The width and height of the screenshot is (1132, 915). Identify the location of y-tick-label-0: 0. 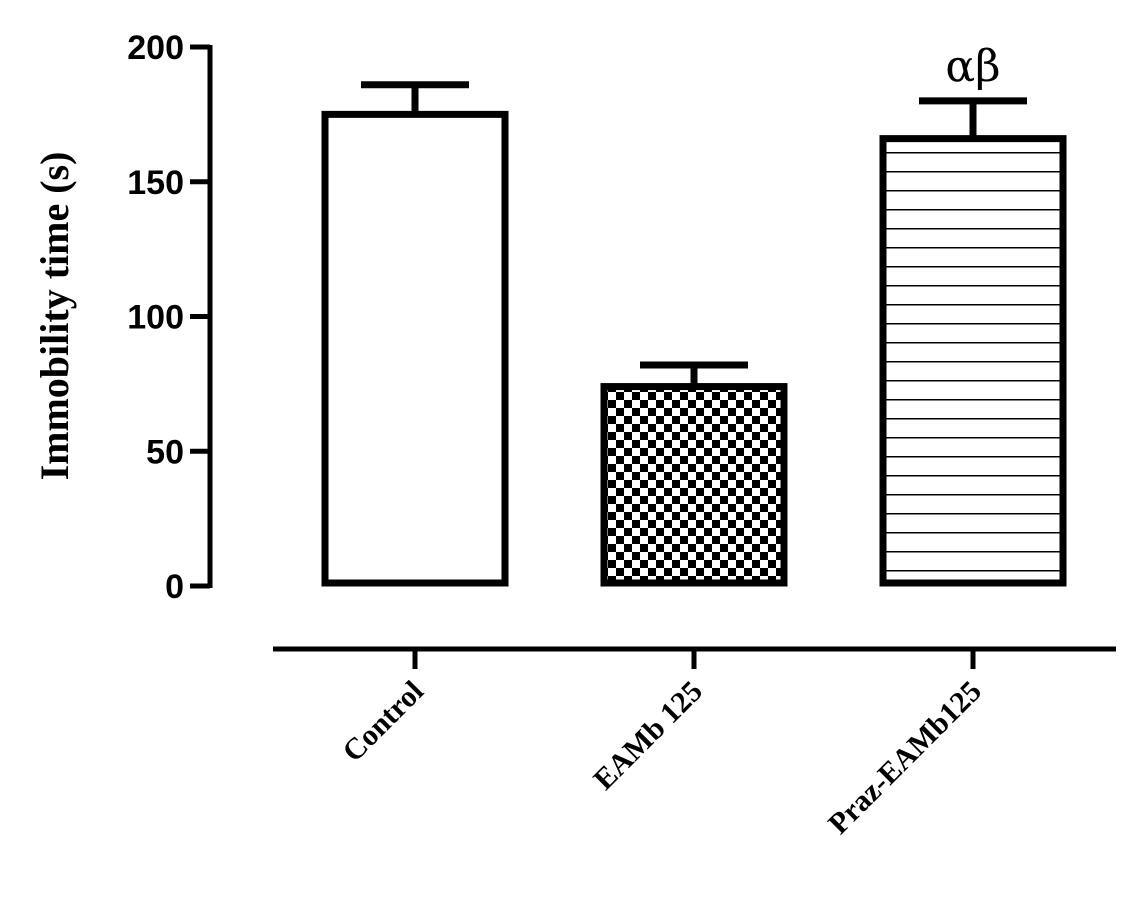
(174, 587).